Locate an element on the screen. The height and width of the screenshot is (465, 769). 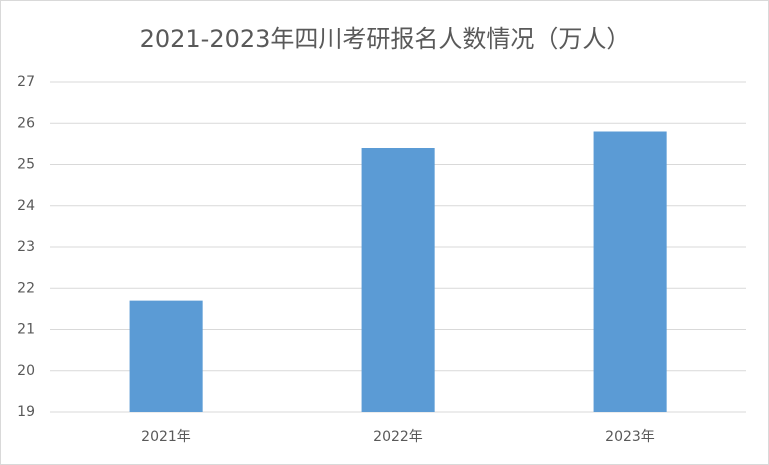
y-tick-label: 26 is located at coordinates (26, 123).